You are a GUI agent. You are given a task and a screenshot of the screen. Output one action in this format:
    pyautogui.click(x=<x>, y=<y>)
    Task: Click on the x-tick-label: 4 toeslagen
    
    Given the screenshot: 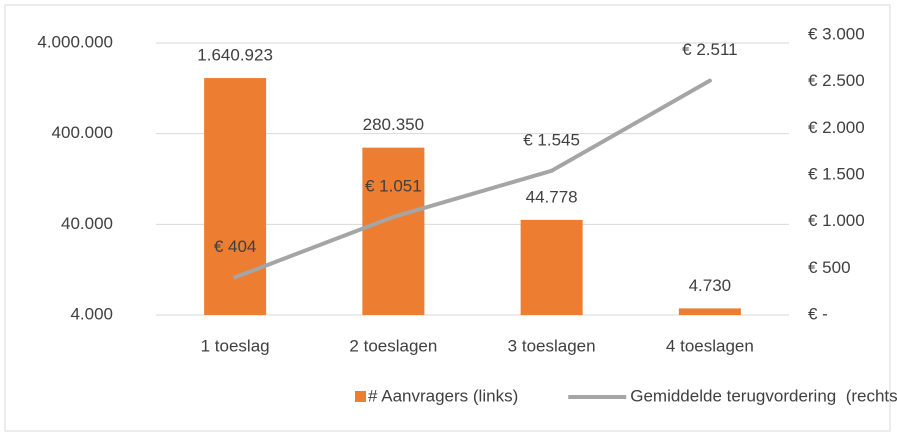 What is the action you would take?
    pyautogui.click(x=710, y=345)
    